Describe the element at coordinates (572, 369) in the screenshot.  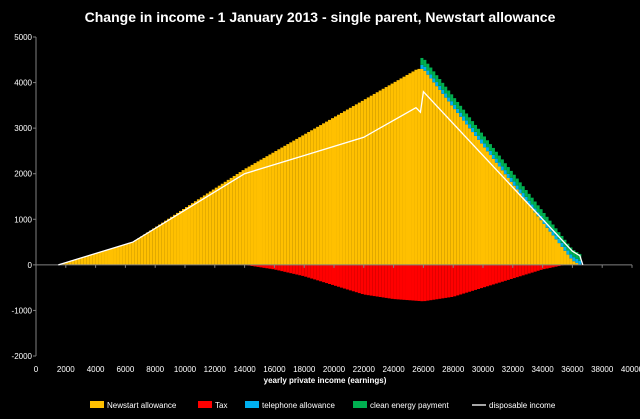
I see `x-tick-label: 36000` at that location.